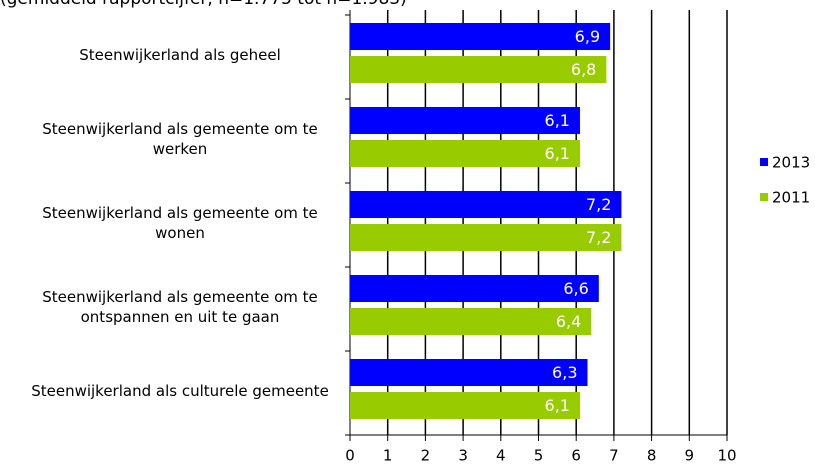 The width and height of the screenshot is (815, 468). Describe the element at coordinates (180, 55) in the screenshot. I see `y-tick-label: Steenwijkerland als geheel` at that location.